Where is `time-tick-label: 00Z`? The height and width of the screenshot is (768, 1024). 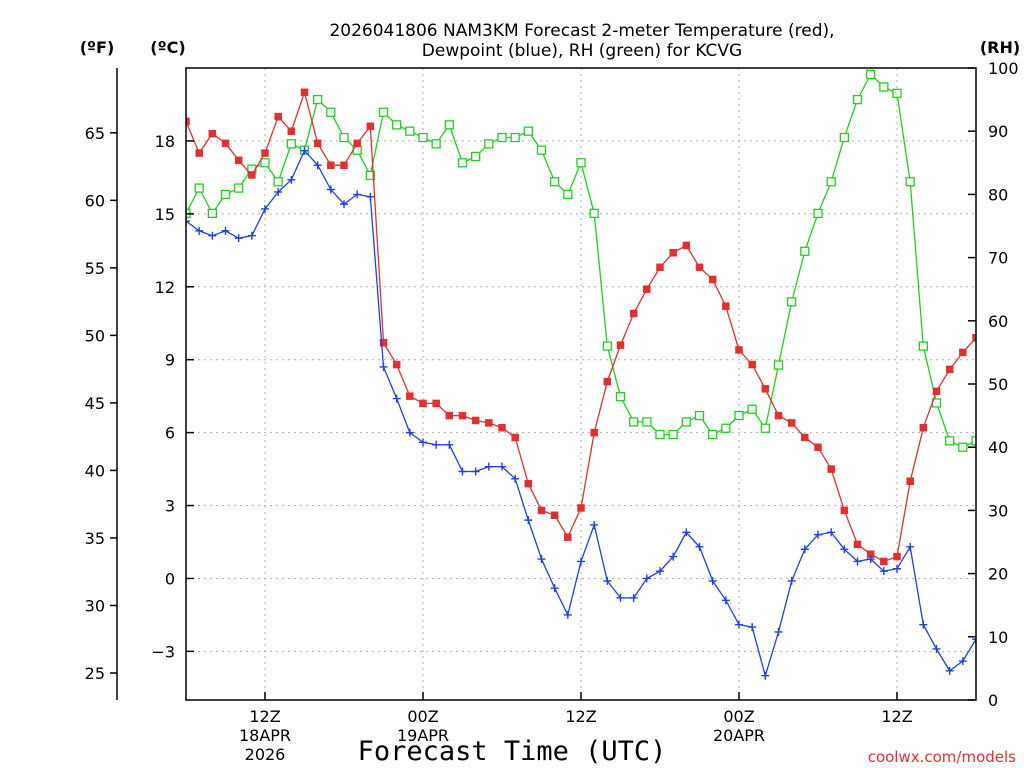 time-tick-label: 00Z is located at coordinates (422, 716).